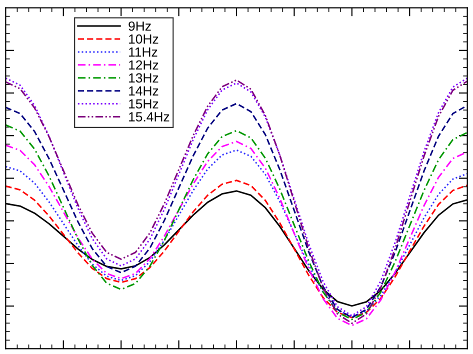 The image size is (473, 354). I want to click on legend-label: 10Hz, so click(143, 39).